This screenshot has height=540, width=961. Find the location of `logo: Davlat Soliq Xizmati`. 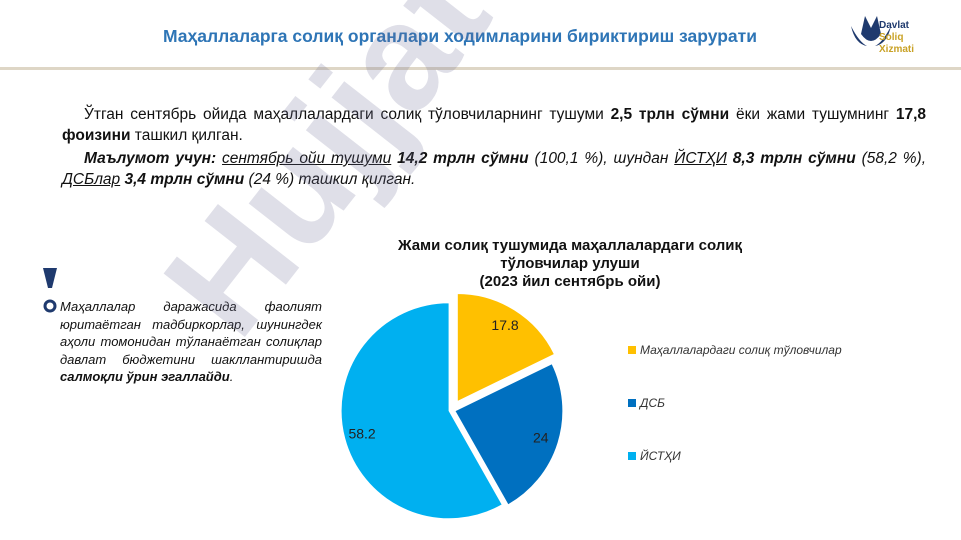

logo: Davlat Soliq Xizmati is located at coordinates (882, 35).